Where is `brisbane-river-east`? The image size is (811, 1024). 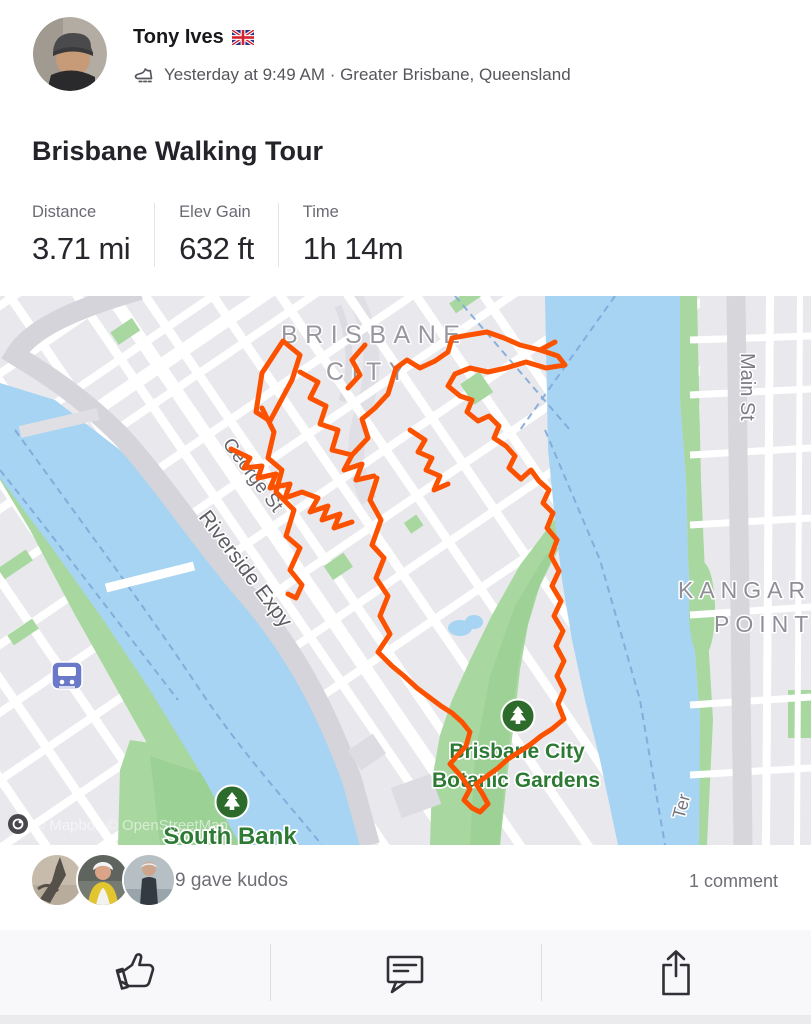
brisbane-river-east is located at coordinates (622, 570).